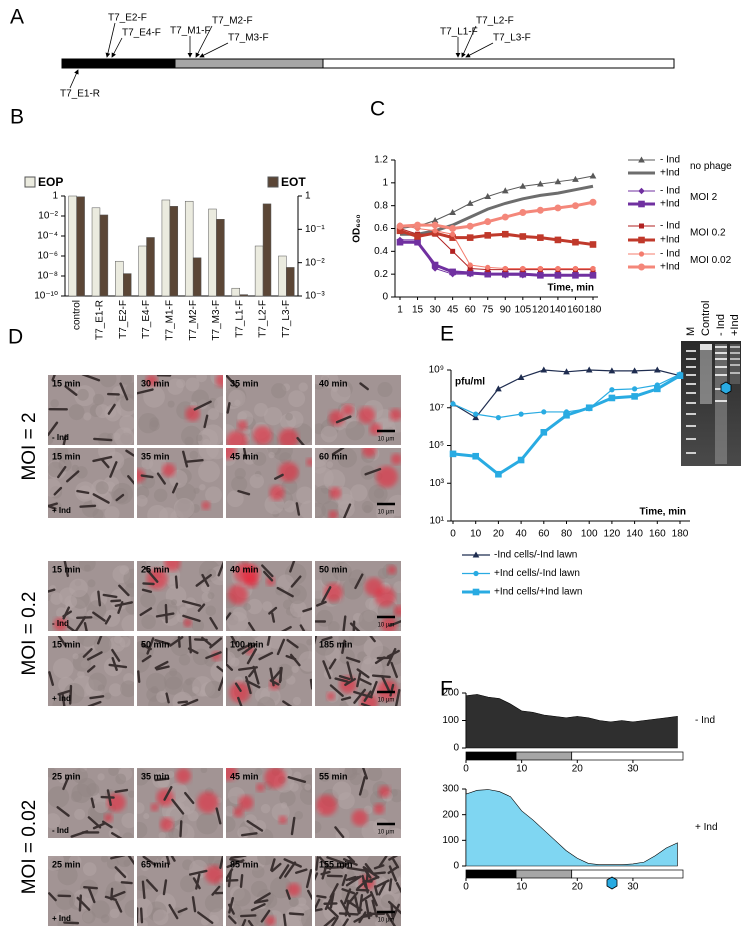 This screenshot has height=944, width=749. What do you see at coordinates (706, 374) in the screenshot?
I see `smear` at bounding box center [706, 374].